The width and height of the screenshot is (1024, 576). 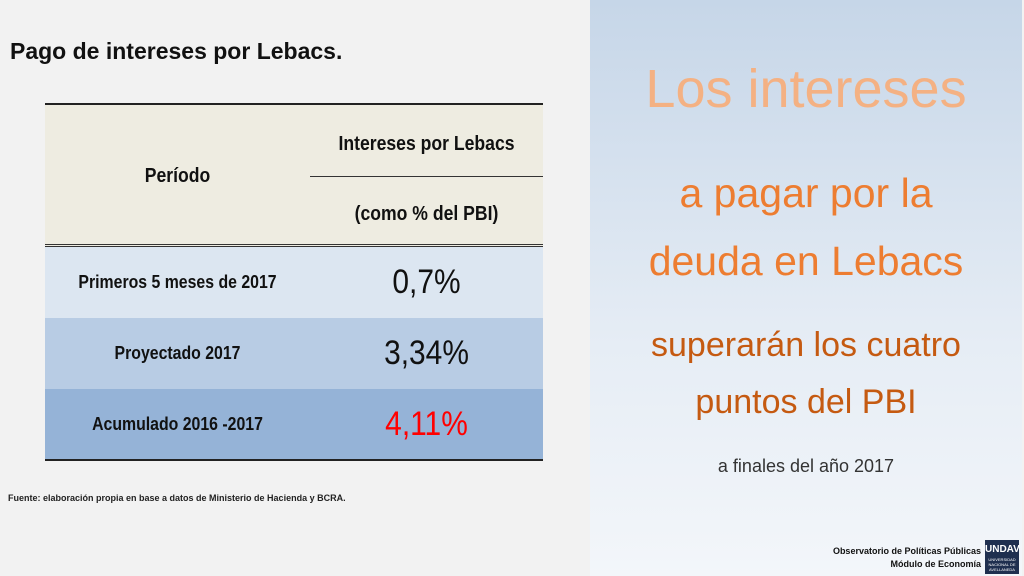 I want to click on logo-subtext: UNIVERSIDAD NACIONAL DE AVELLANEDA, so click(x=1002, y=564).